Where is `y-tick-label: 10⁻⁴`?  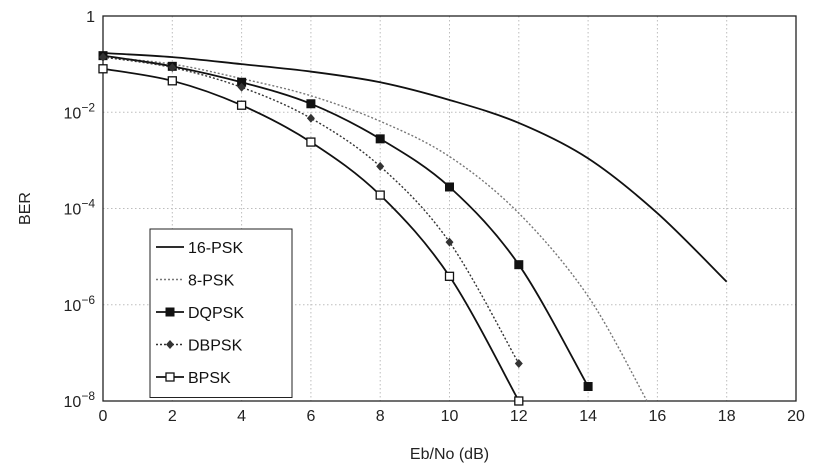 y-tick-label: 10⁻⁴ is located at coordinates (80, 208).